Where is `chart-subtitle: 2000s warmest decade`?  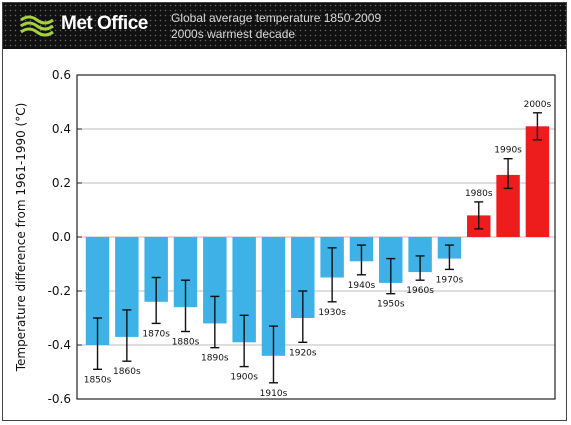 chart-subtitle: 2000s warmest decade is located at coordinates (233, 34).